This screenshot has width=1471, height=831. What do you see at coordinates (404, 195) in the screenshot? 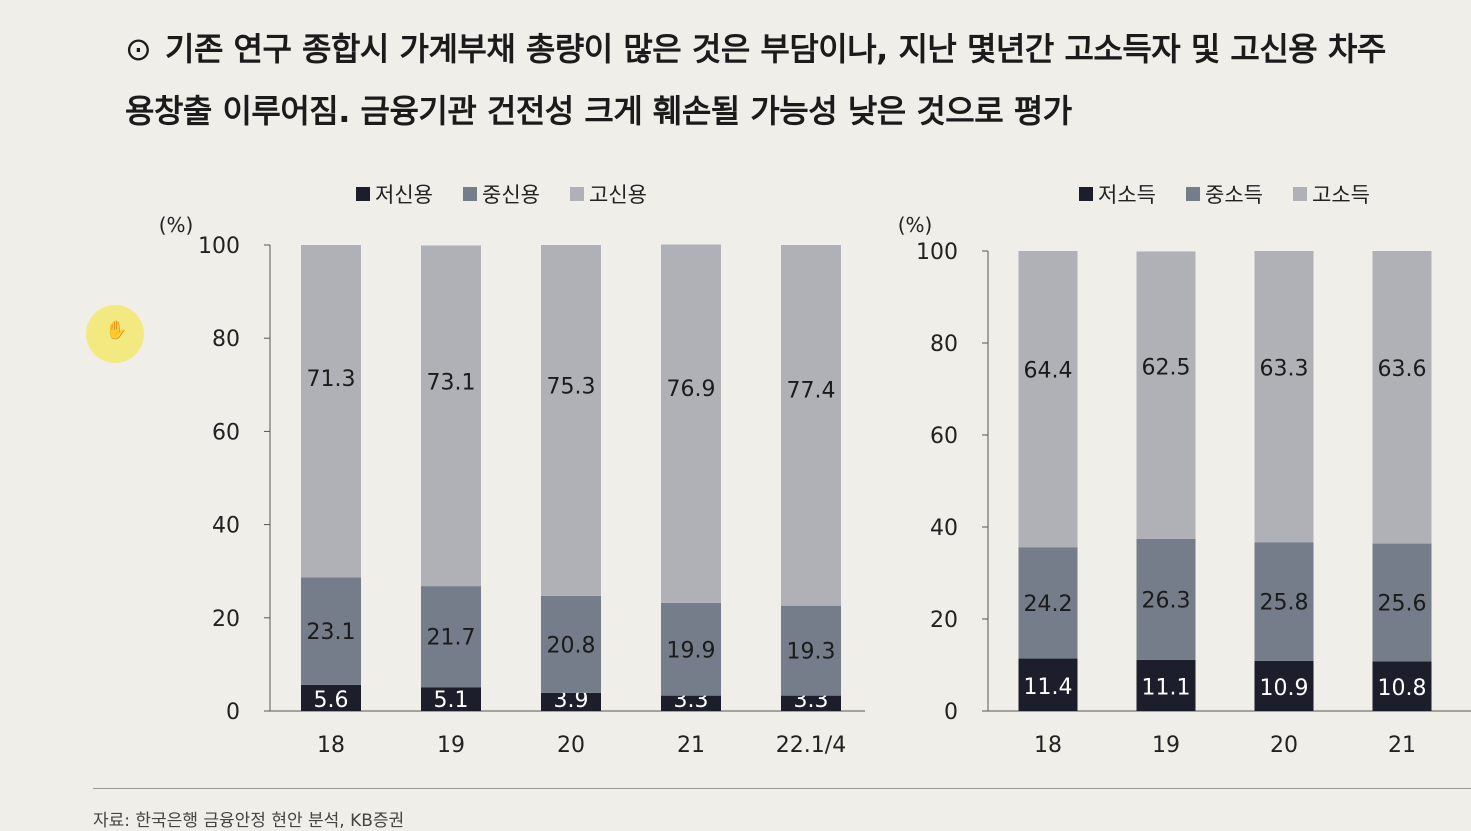
I see `legend-label: 저신용` at bounding box center [404, 195].